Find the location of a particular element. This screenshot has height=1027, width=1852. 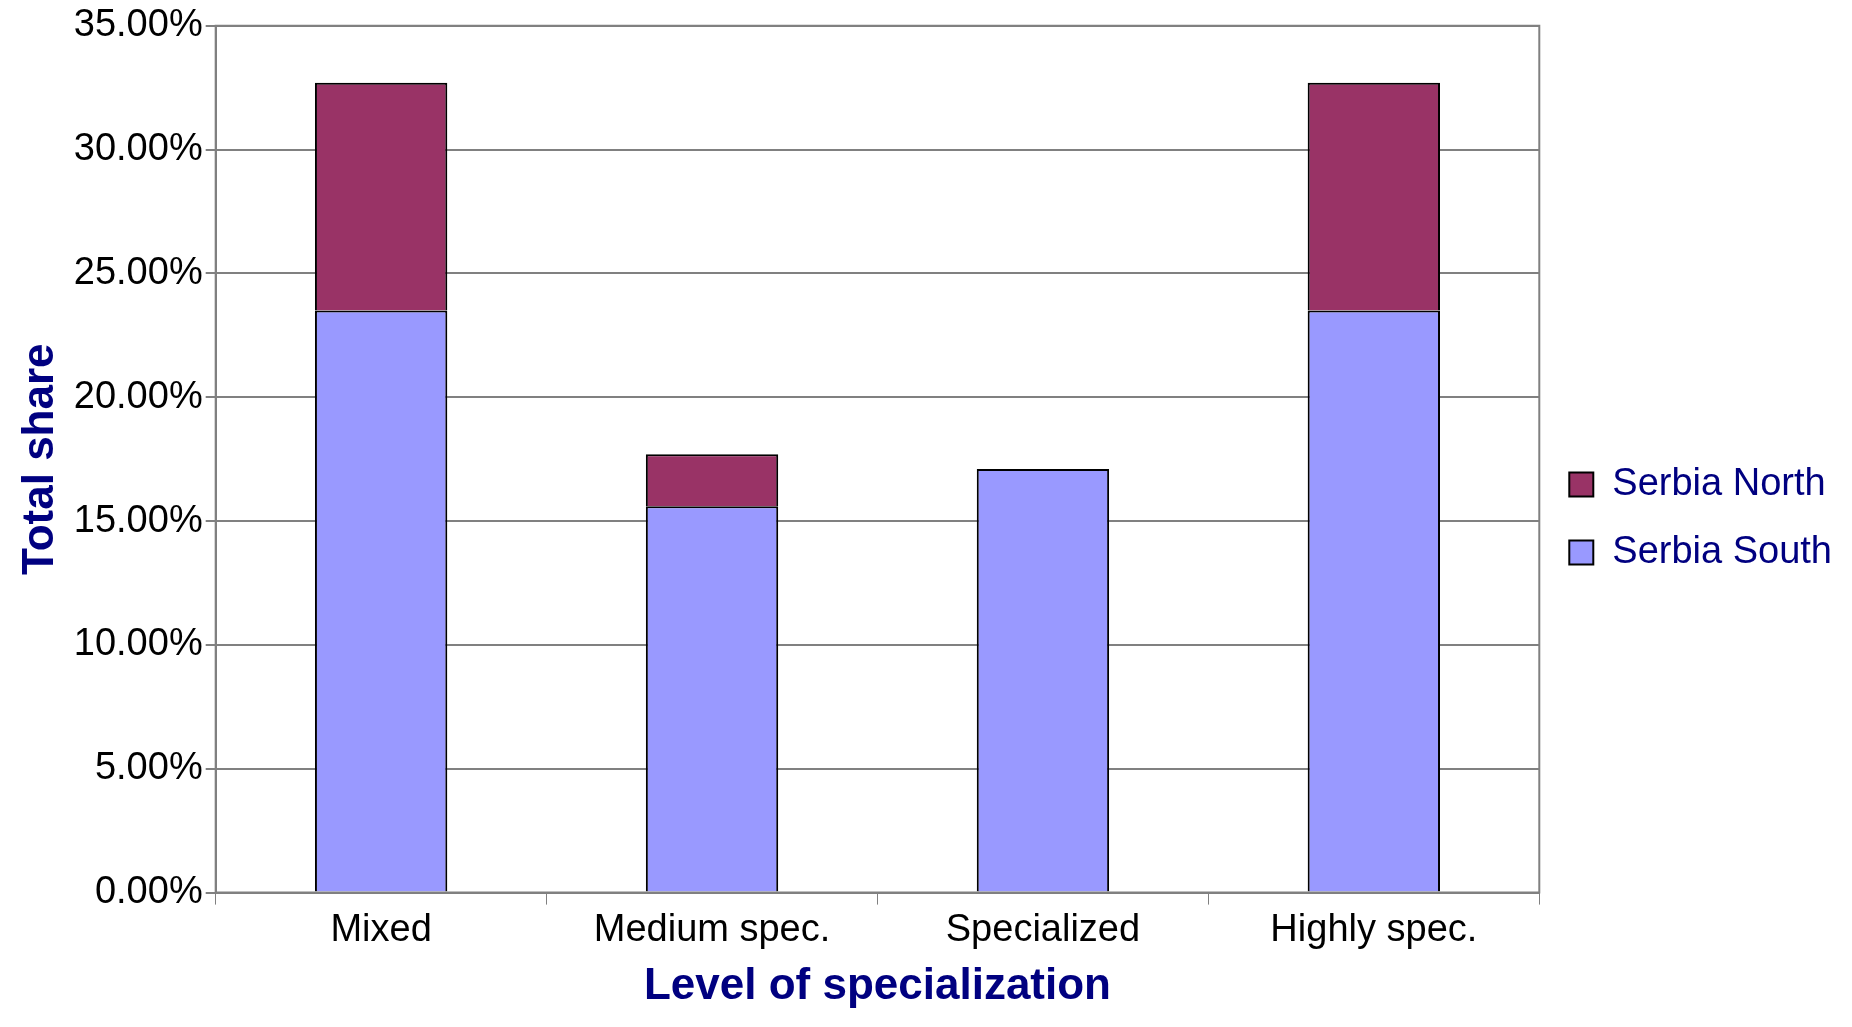

legend-label: Serbia North is located at coordinates (1719, 481).